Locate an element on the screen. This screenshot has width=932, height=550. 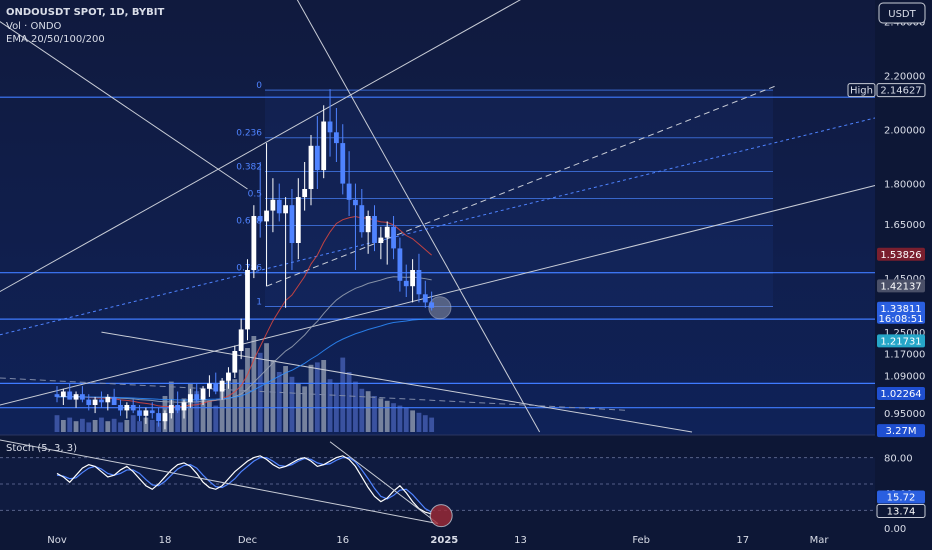
stoch-band is located at coordinates (437, 484).